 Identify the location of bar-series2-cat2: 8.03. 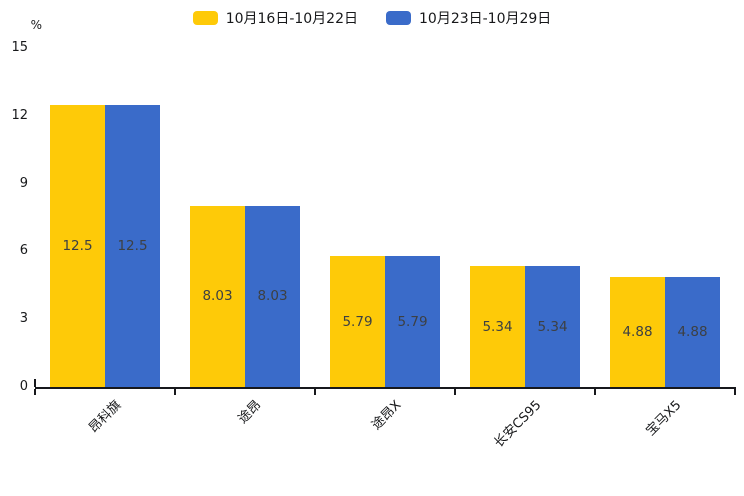
(272, 296).